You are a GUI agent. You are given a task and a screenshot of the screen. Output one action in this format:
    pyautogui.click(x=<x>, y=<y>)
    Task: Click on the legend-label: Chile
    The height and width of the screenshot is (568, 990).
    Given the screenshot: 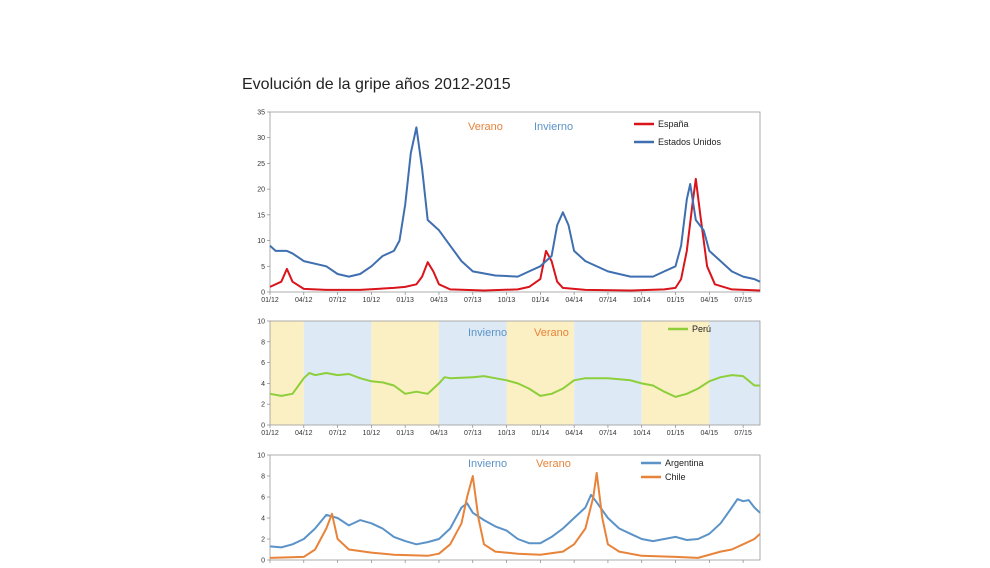 What is the action you would take?
    pyautogui.click(x=675, y=477)
    